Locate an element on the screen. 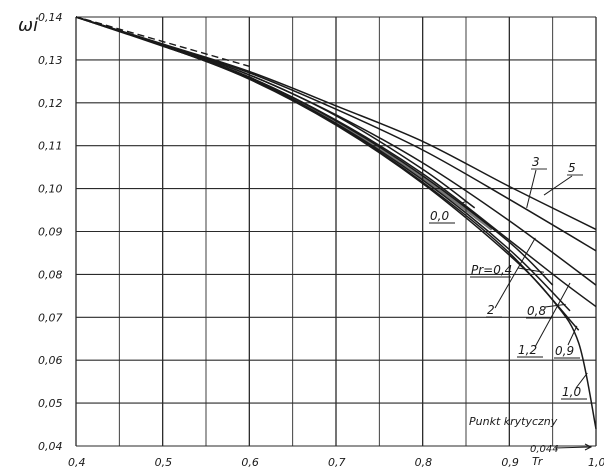 Image resolution: width=604 pixels, height=474 pixels. y-tick-label: 0,06 is located at coordinates (50, 360).